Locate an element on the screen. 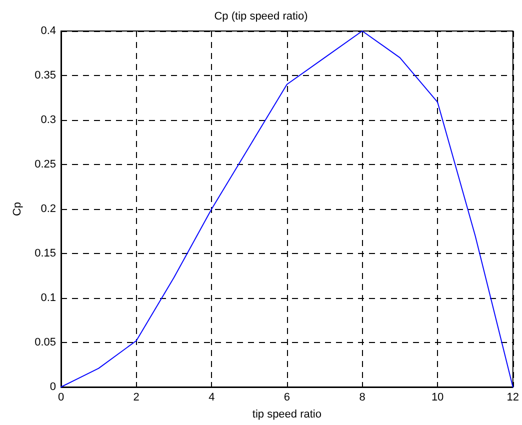  x-tick-label: 2 is located at coordinates (136, 398).